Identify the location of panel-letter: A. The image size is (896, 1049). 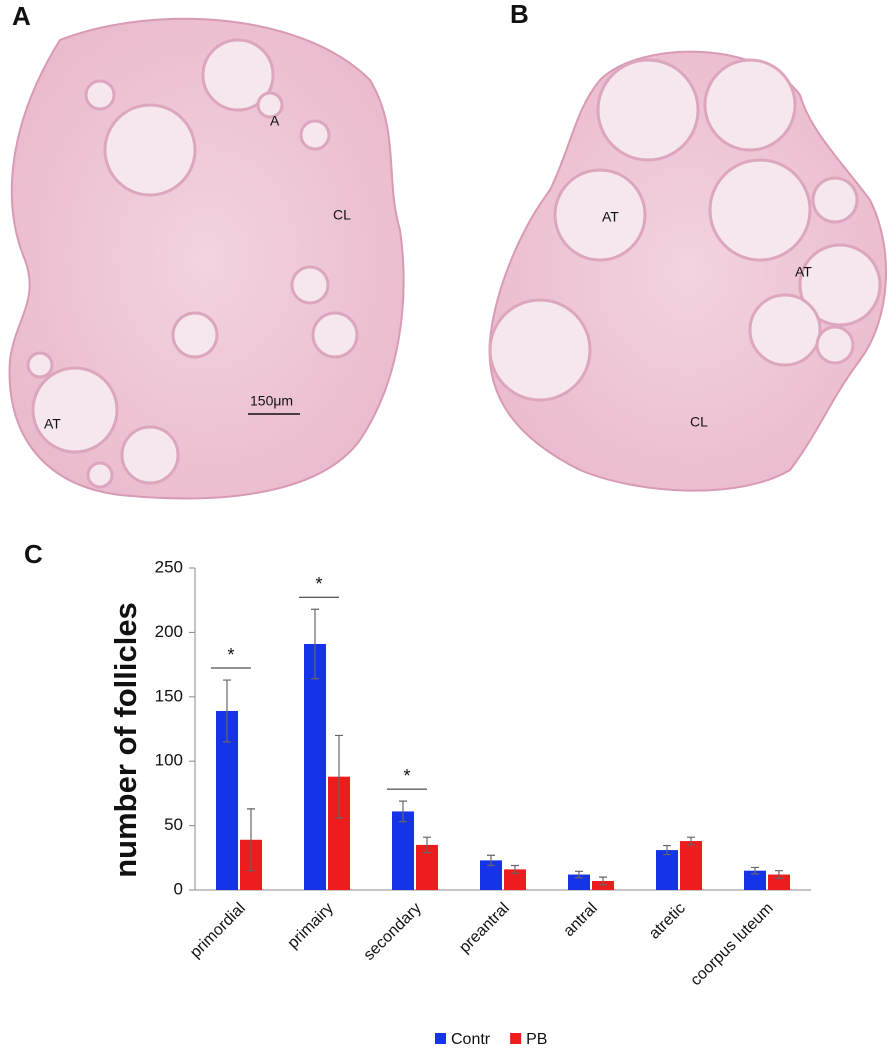
(21, 16).